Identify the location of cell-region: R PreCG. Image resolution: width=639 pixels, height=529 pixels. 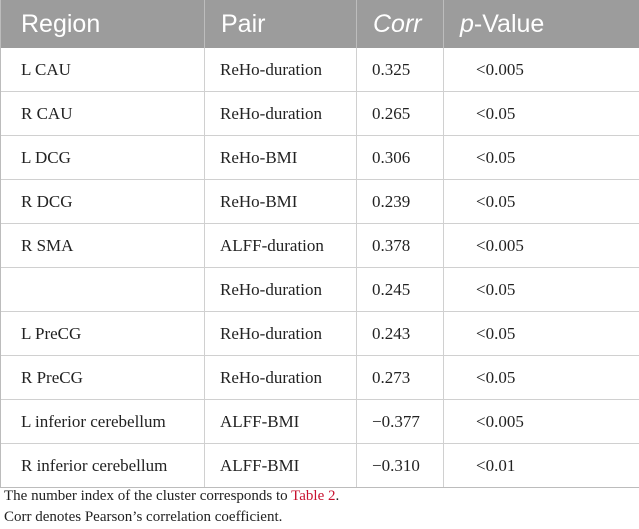
(103, 377).